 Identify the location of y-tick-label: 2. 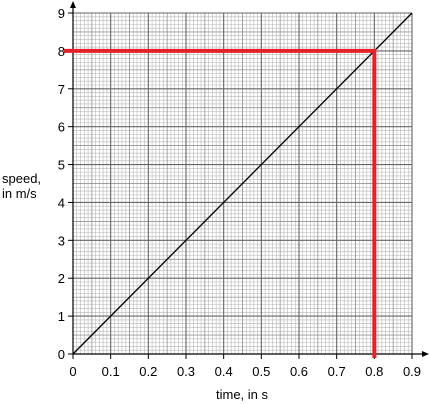
(61, 278).